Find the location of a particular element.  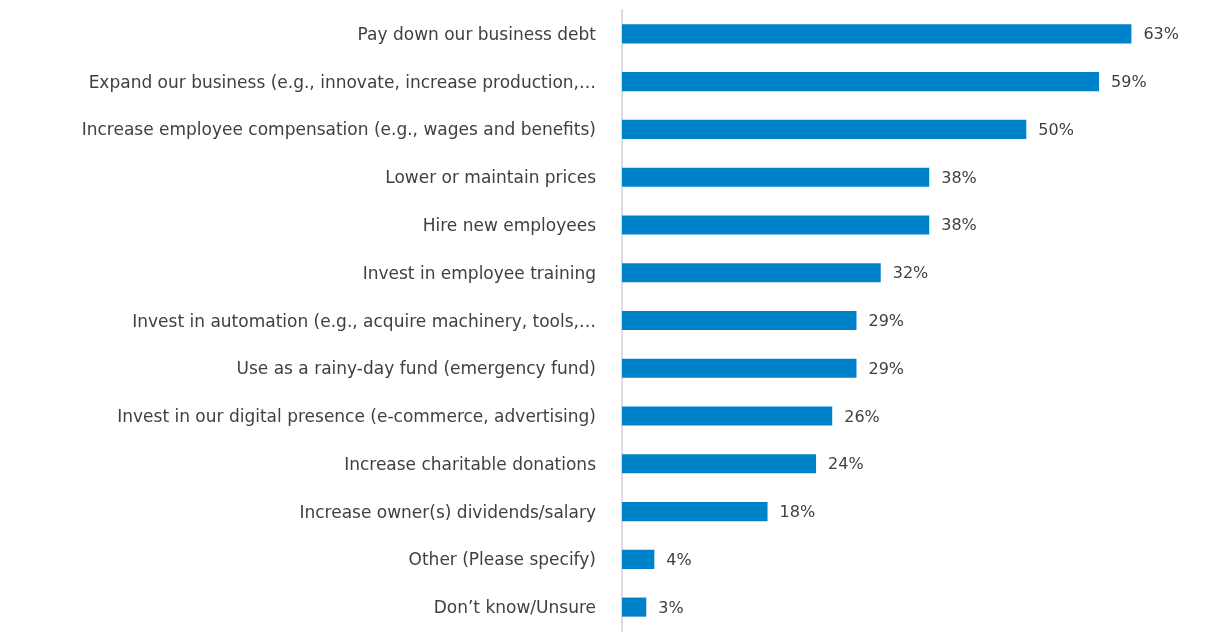

data-label: 63% is located at coordinates (1161, 34).